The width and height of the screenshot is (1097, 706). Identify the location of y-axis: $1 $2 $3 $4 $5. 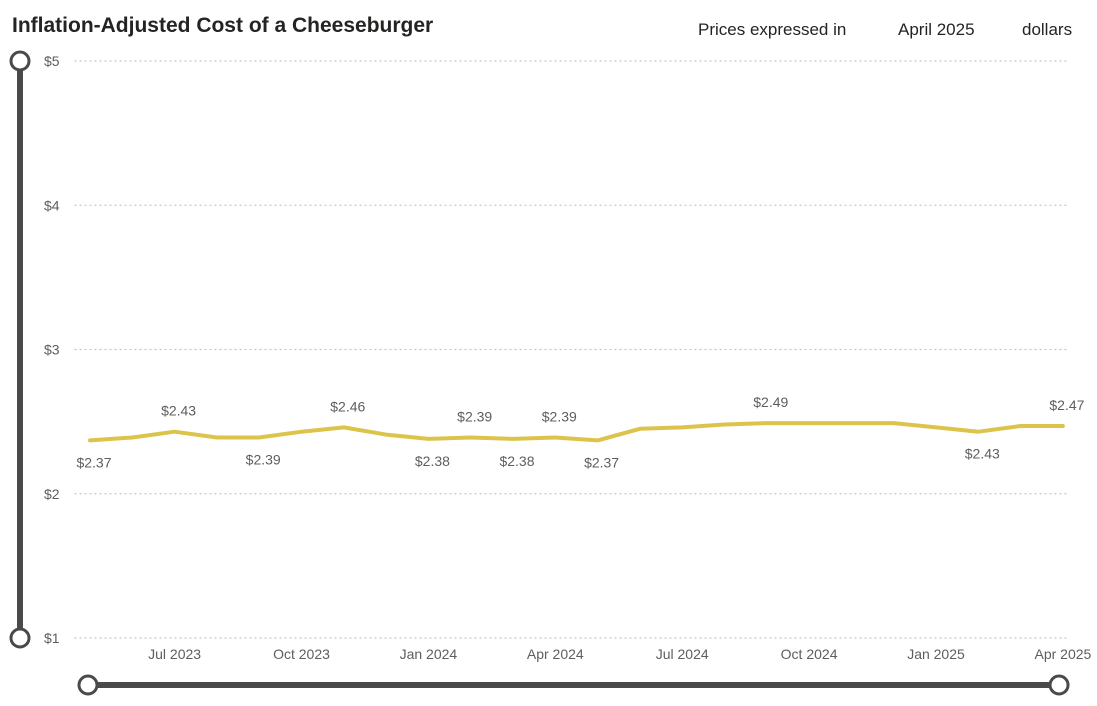
(52, 349).